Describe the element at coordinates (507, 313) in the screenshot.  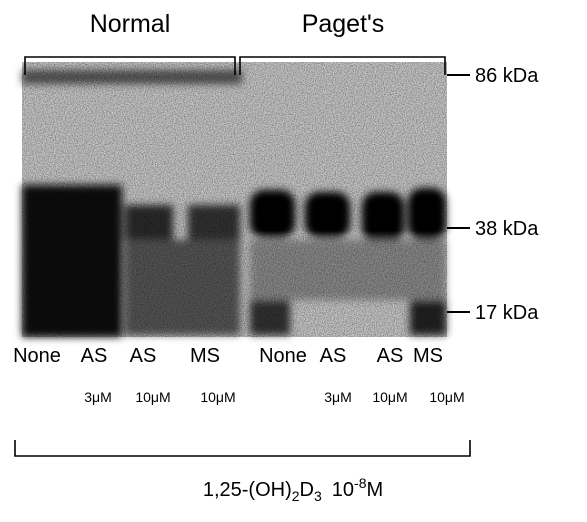
I see `marker-label: 17 kDa` at that location.